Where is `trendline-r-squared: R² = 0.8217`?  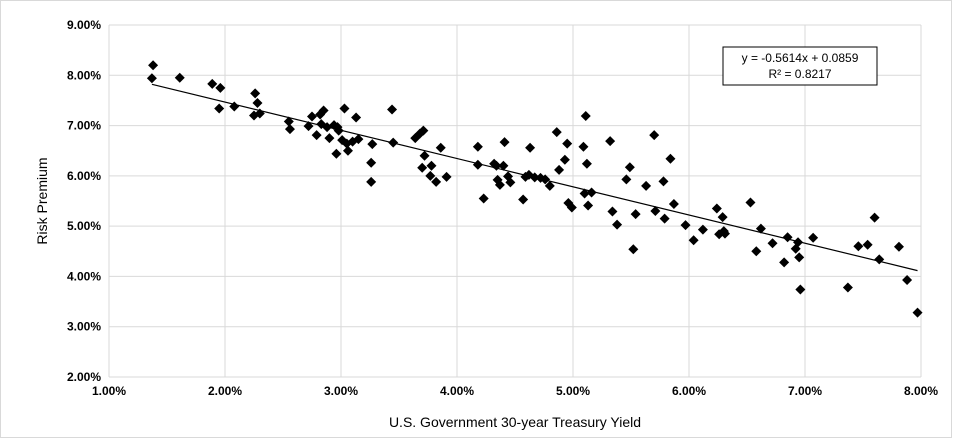 trendline-r-squared: R² = 0.8217 is located at coordinates (799, 74).